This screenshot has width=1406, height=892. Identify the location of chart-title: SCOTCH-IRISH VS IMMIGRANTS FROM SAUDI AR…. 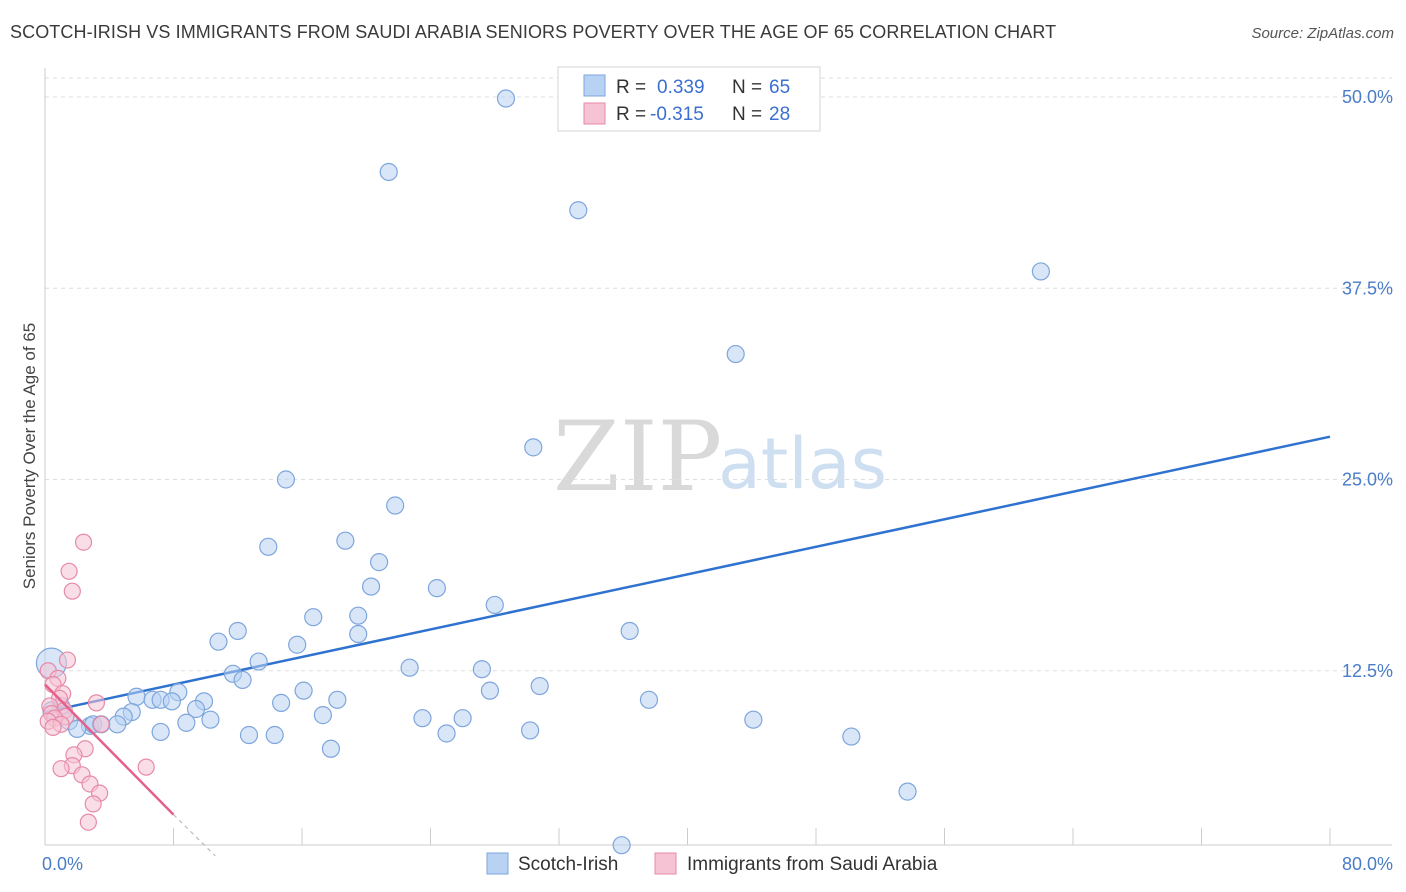
(533, 32).